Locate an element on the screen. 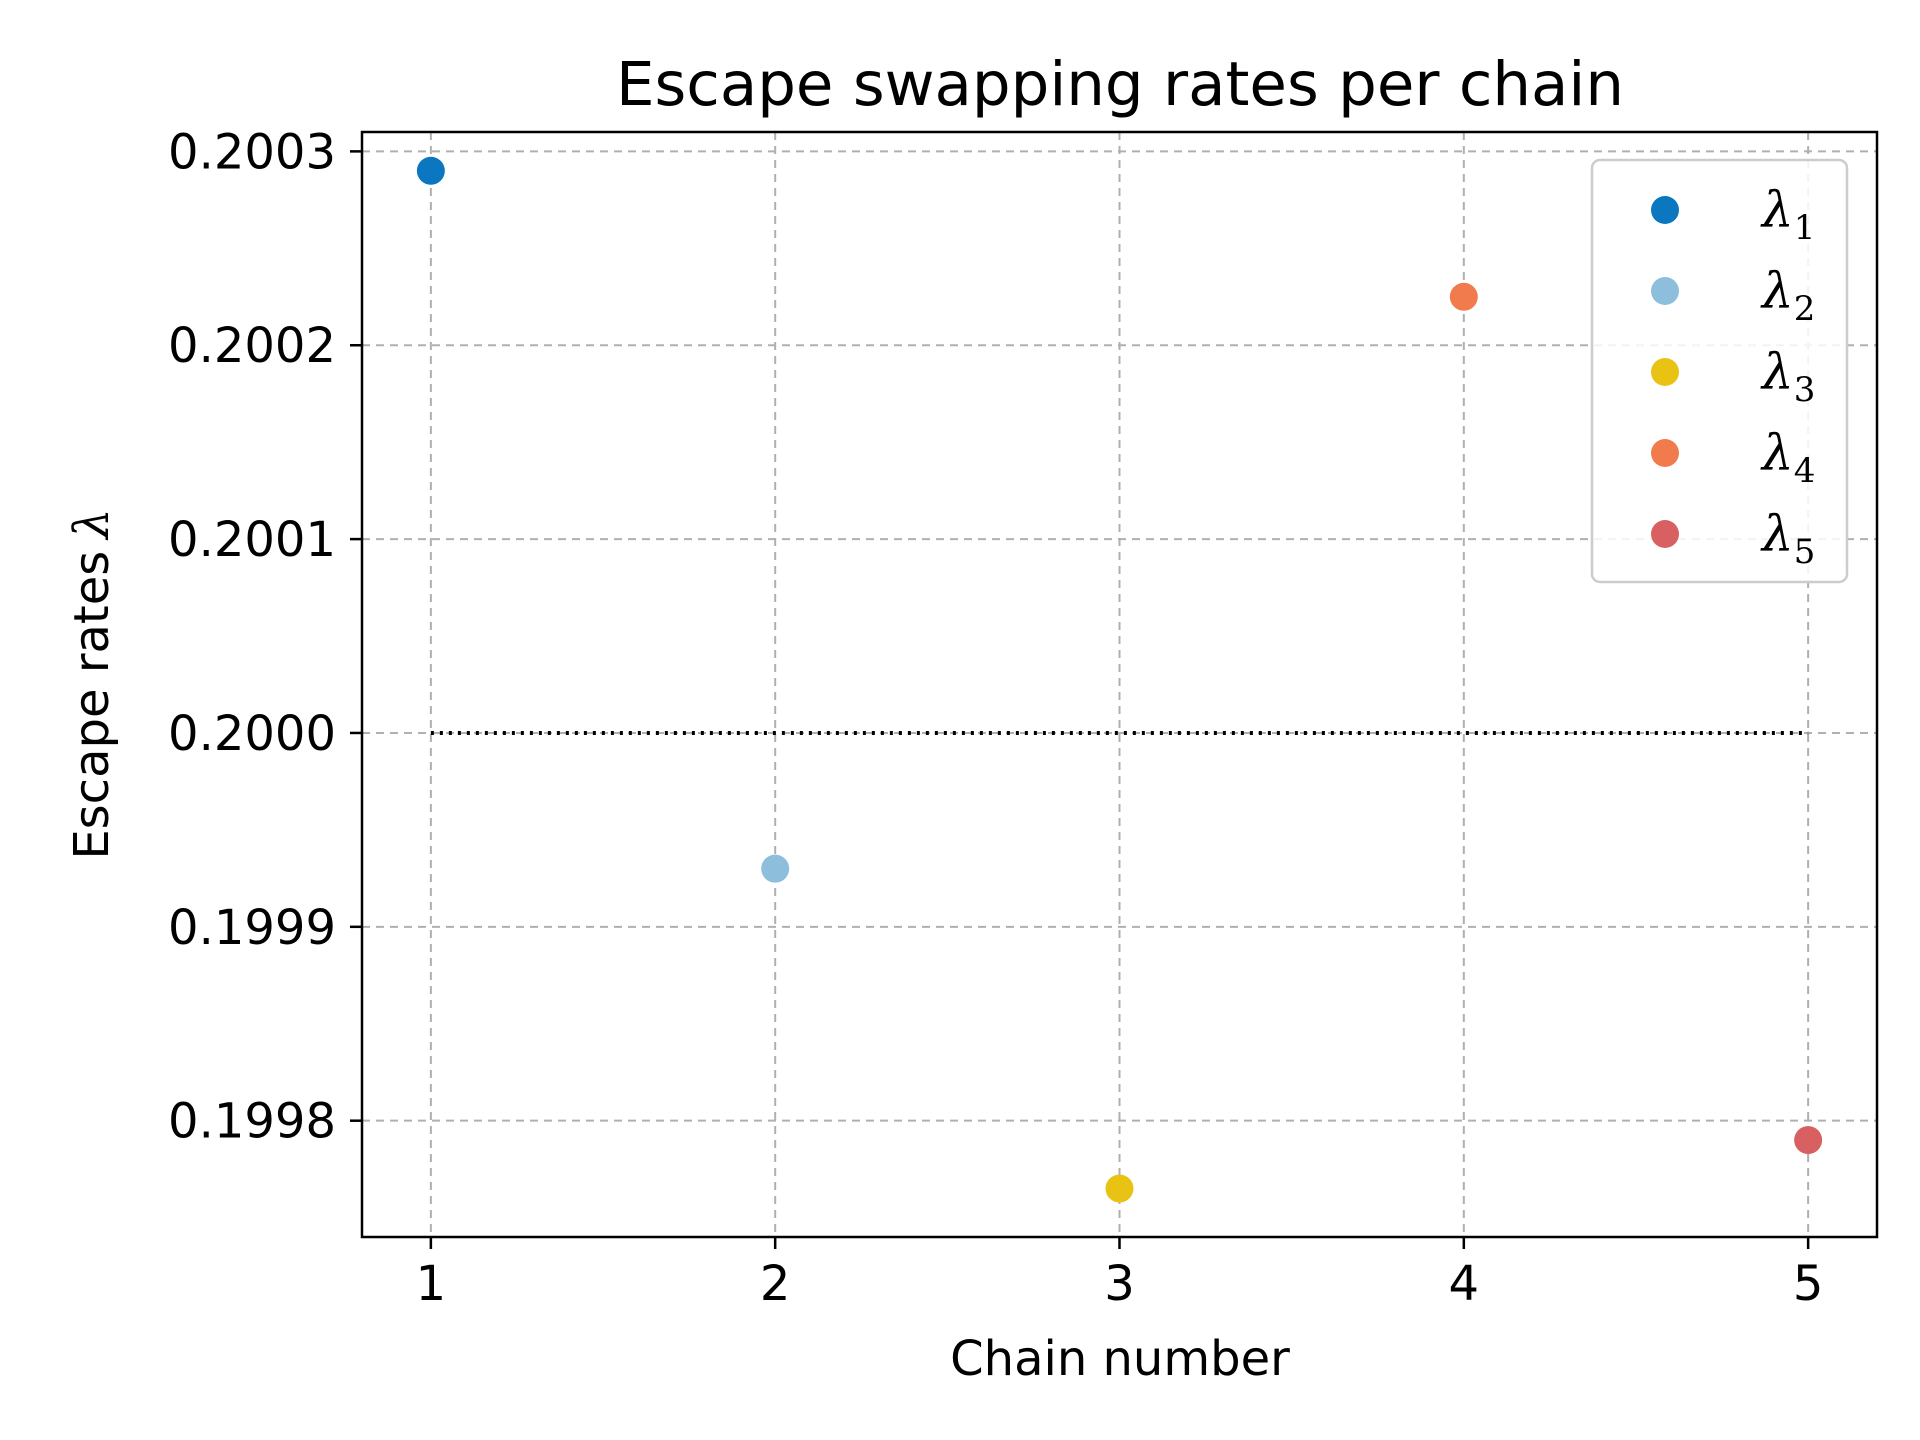  legend-label-lambda-5: λ5 is located at coordinates (1787, 538).